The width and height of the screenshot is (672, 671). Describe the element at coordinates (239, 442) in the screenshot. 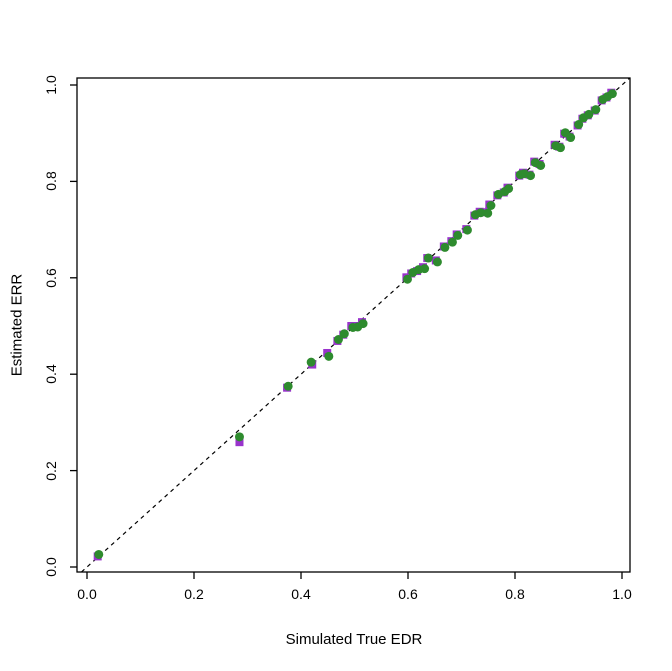

I see `data-point-square` at that location.